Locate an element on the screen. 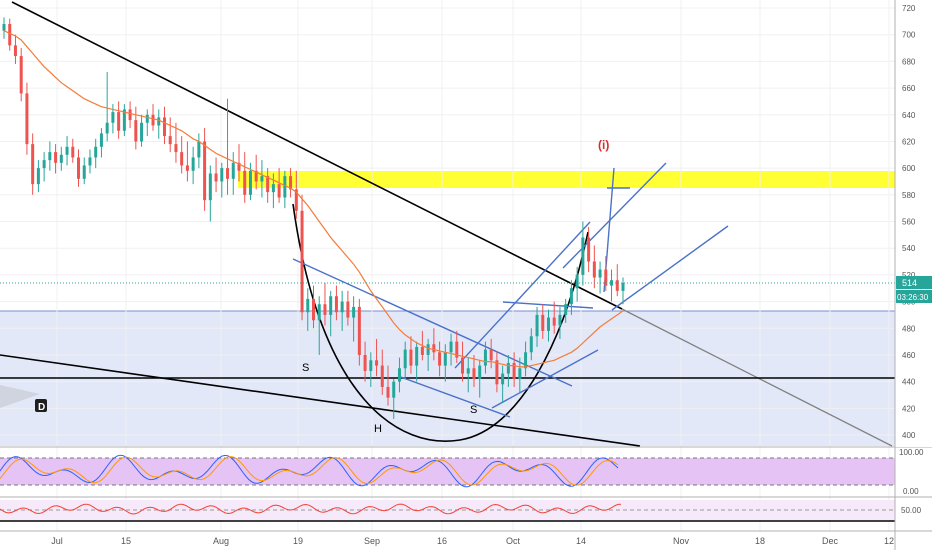 This screenshot has width=932, height=550. oscillator-2-mid-tick: 50.00 is located at coordinates (911, 510).